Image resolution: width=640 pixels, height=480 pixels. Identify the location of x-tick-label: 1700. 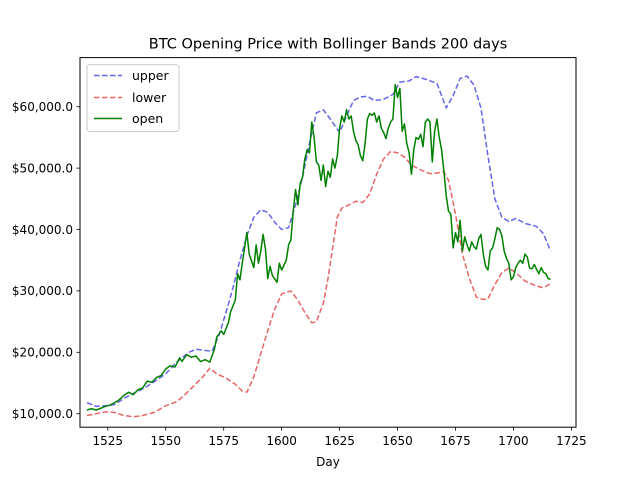
(513, 441).